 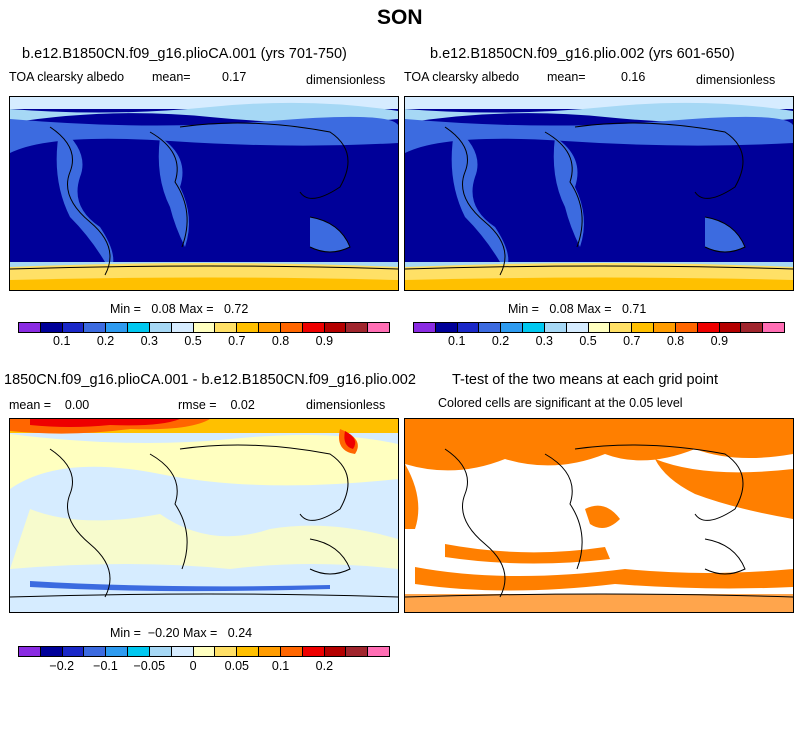 I want to click on panel-2-colorbar-ticks: 0.1 0.2 0.3 0.5 0.7 0.8 0.9, so click(x=599, y=342).